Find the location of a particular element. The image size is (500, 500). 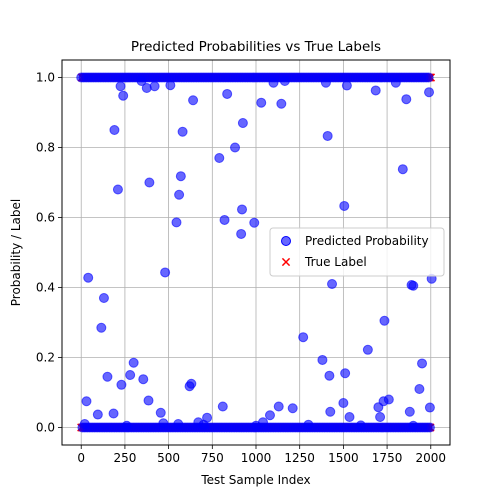

legend-x-marker is located at coordinates (286, 262).